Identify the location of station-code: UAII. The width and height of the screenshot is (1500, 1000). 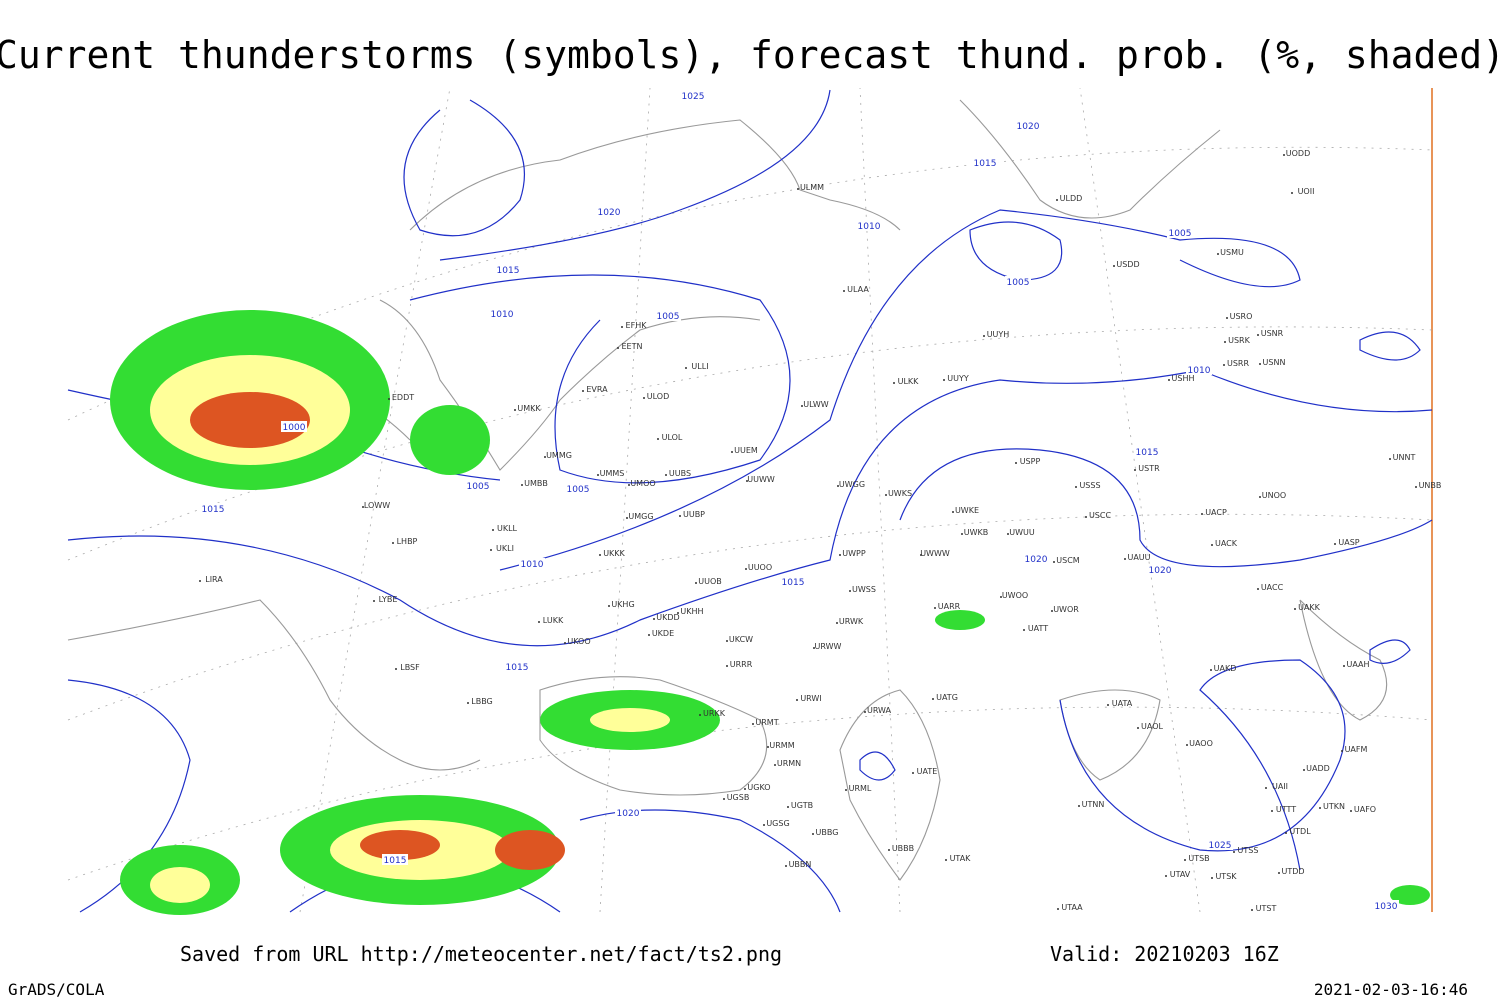
(1280, 786).